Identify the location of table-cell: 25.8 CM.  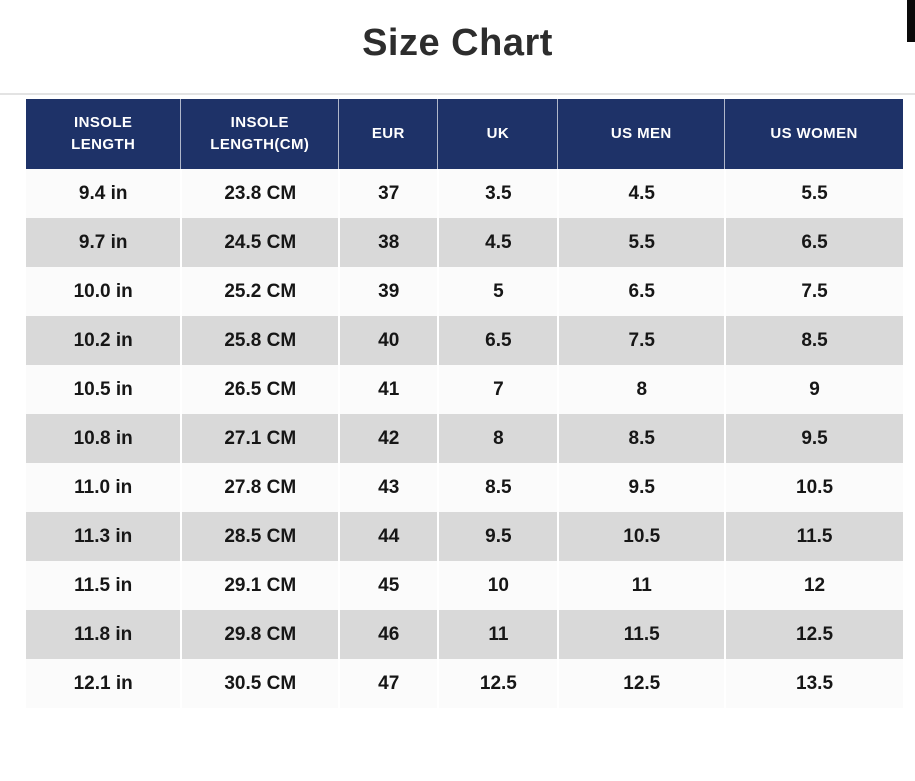
(259, 340).